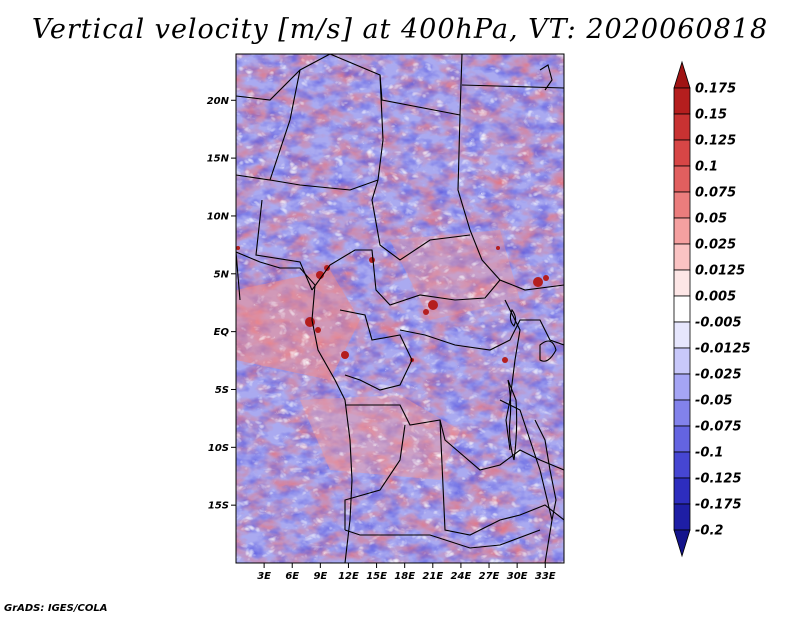 The width and height of the screenshot is (800, 618). I want to click on y-tick-label: 15S, so click(218, 506).